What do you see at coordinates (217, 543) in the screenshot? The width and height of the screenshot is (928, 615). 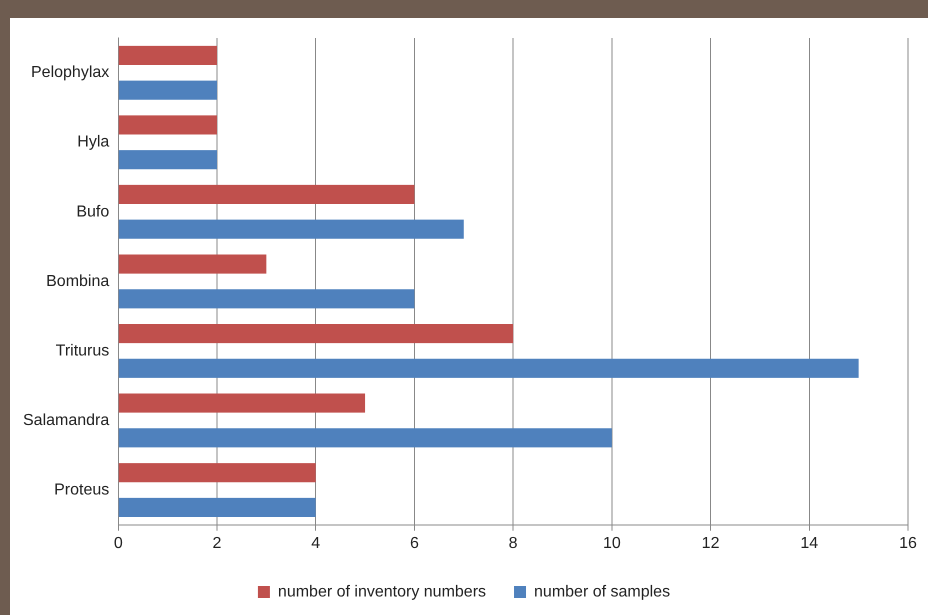 I see `x-tick-label: 2` at bounding box center [217, 543].